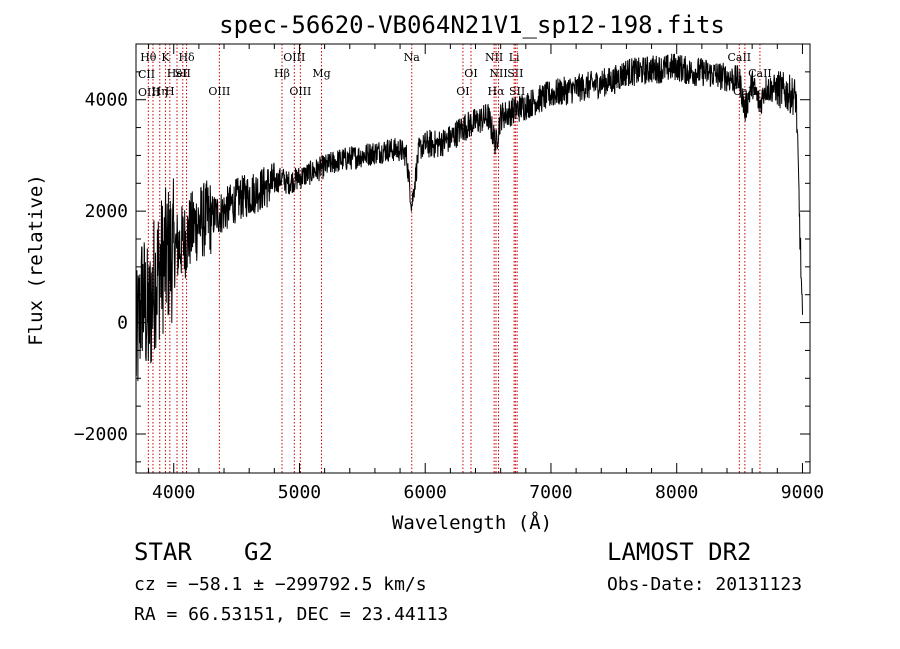  What do you see at coordinates (412, 57) in the screenshot?
I see `line-label: Na` at bounding box center [412, 57].